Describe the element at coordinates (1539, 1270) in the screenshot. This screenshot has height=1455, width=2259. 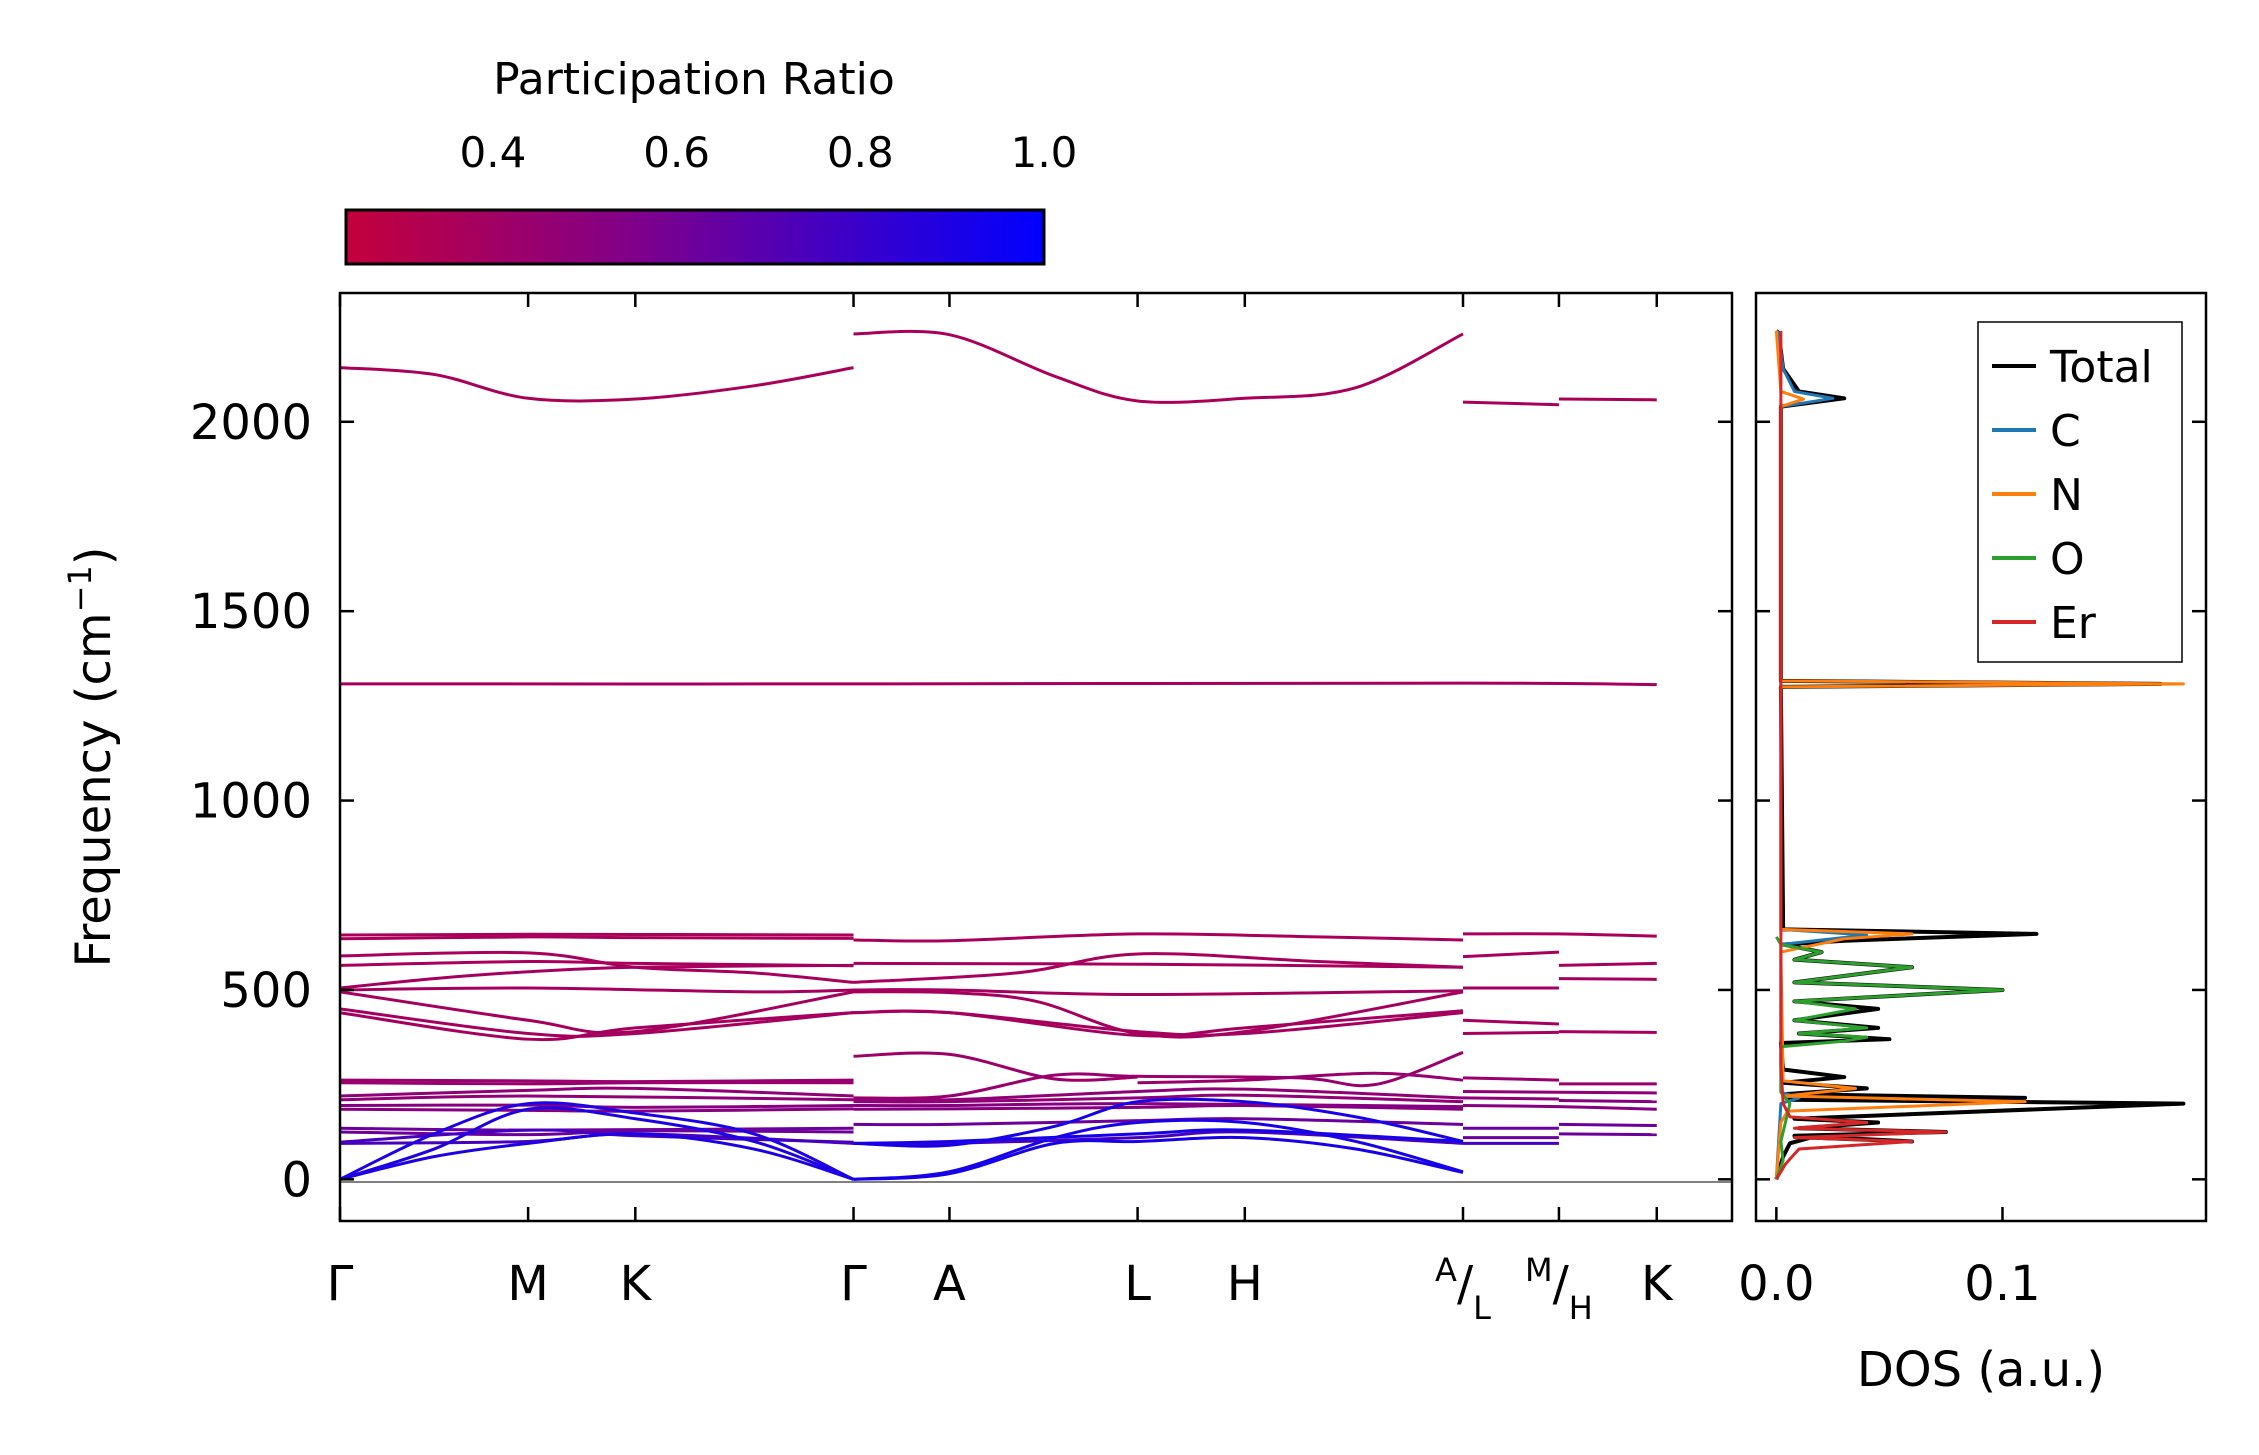
I see `x-tick-label-sup: M` at that location.